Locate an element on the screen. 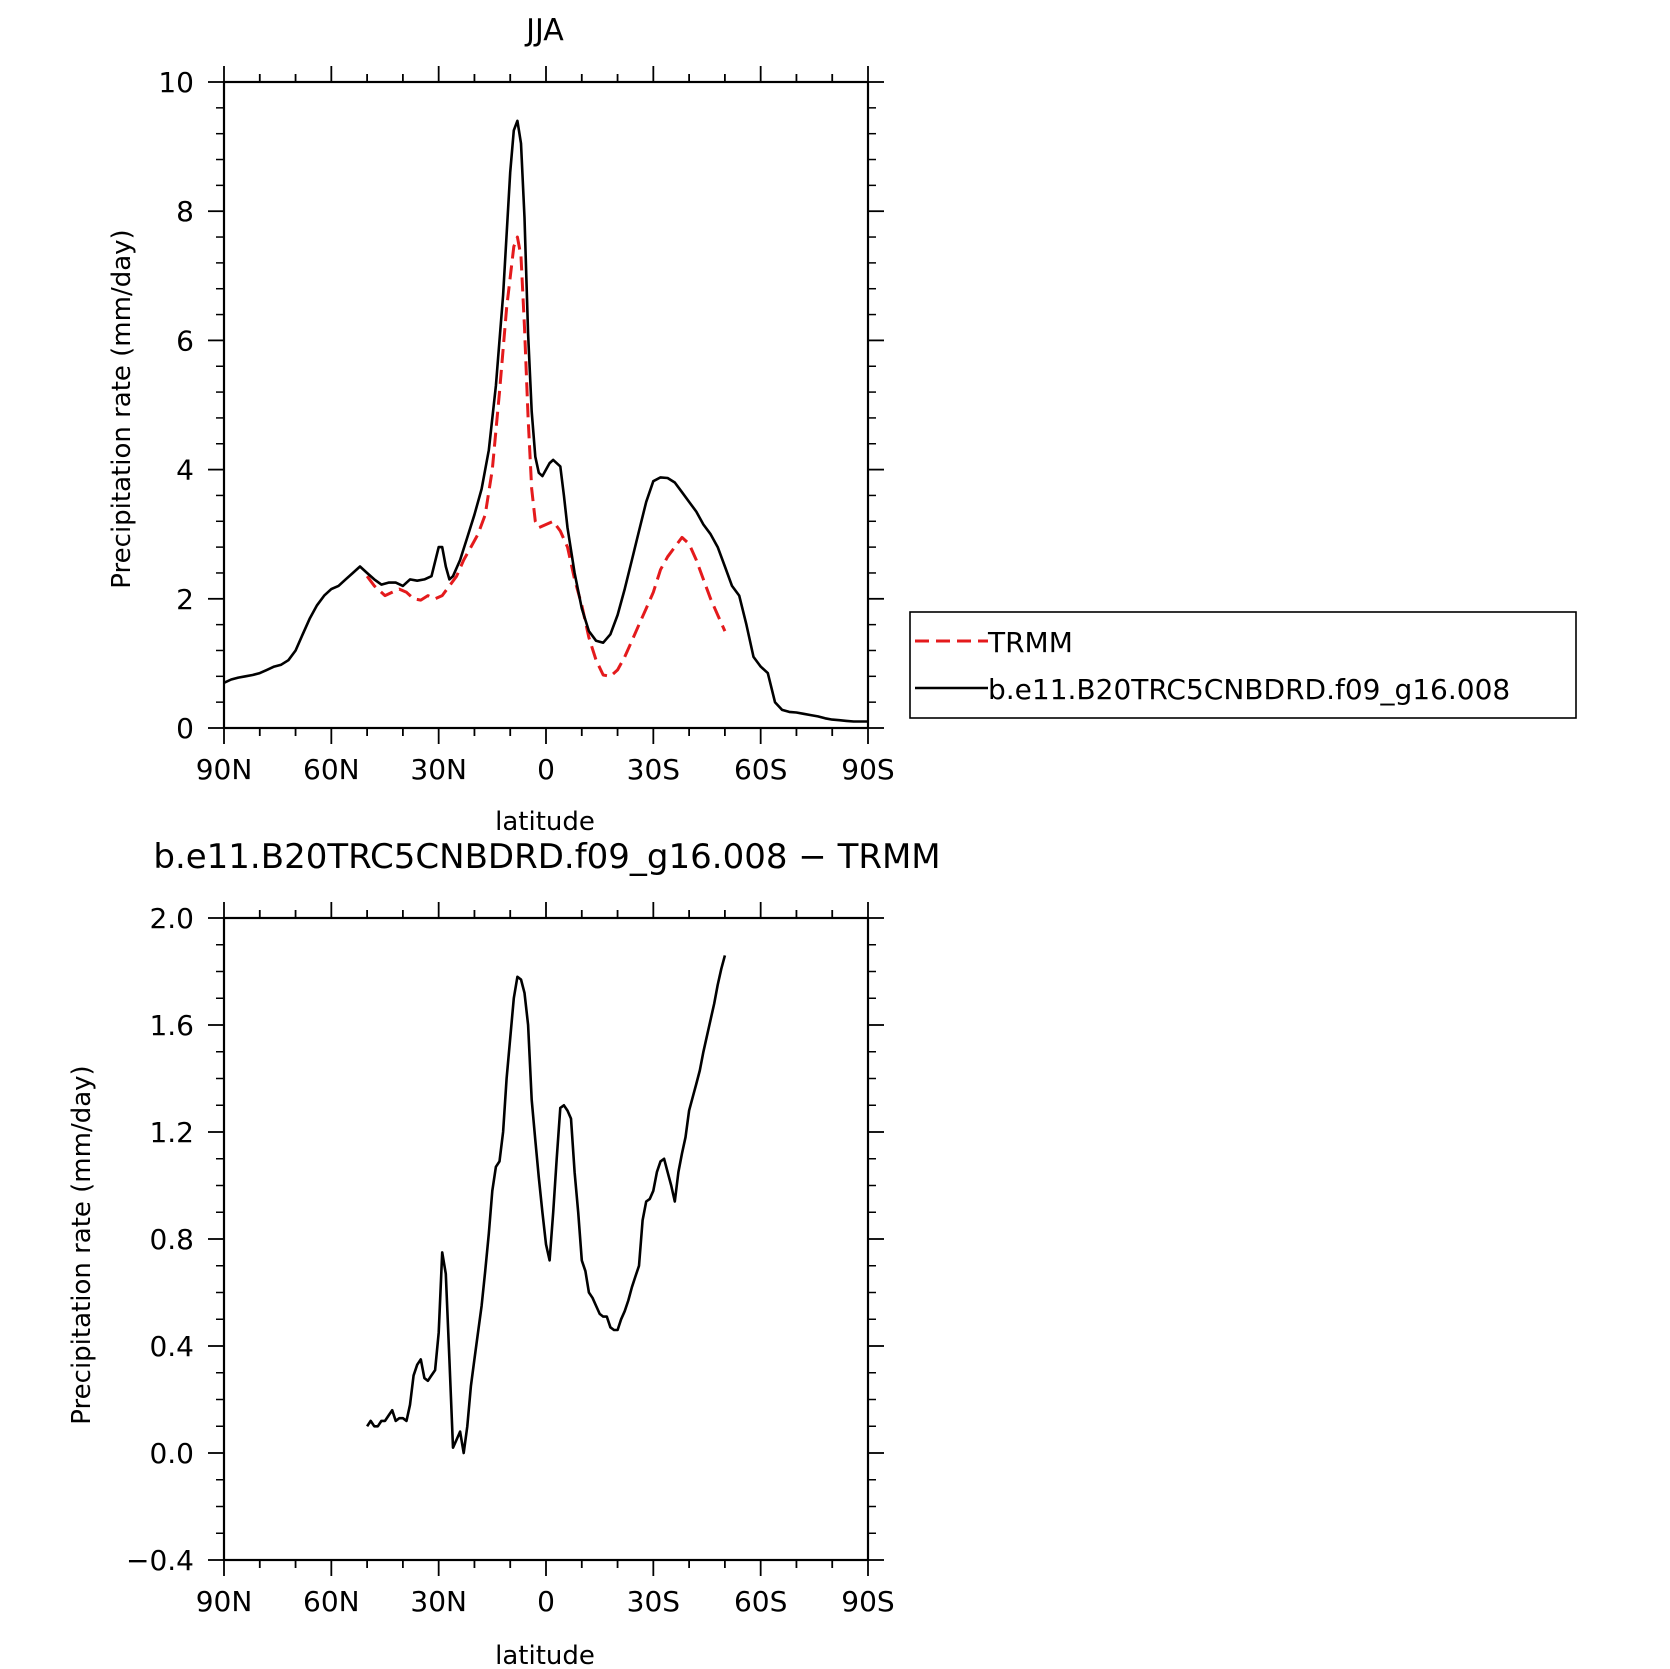 The width and height of the screenshot is (1670, 1669). legend-label-model: b.e11.B20TRC5CNBDRD.f09_g16.008 is located at coordinates (1249, 689).